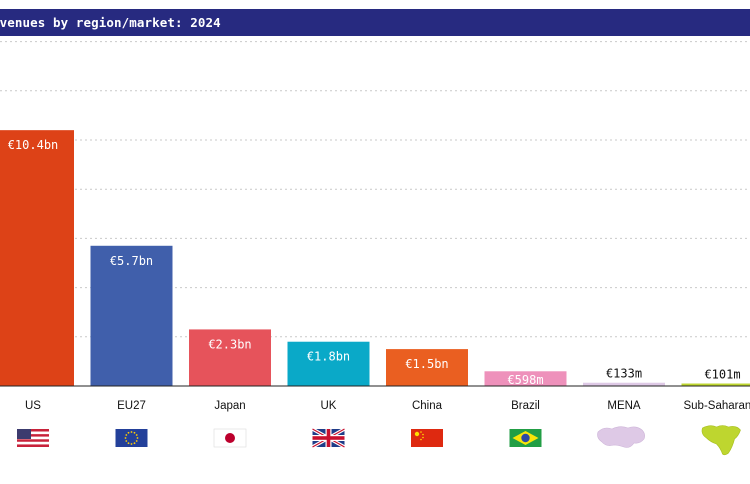 Image resolution: width=750 pixels, height=484 pixels. Describe the element at coordinates (229, 406) in the screenshot. I see `category-label: Japan` at that location.